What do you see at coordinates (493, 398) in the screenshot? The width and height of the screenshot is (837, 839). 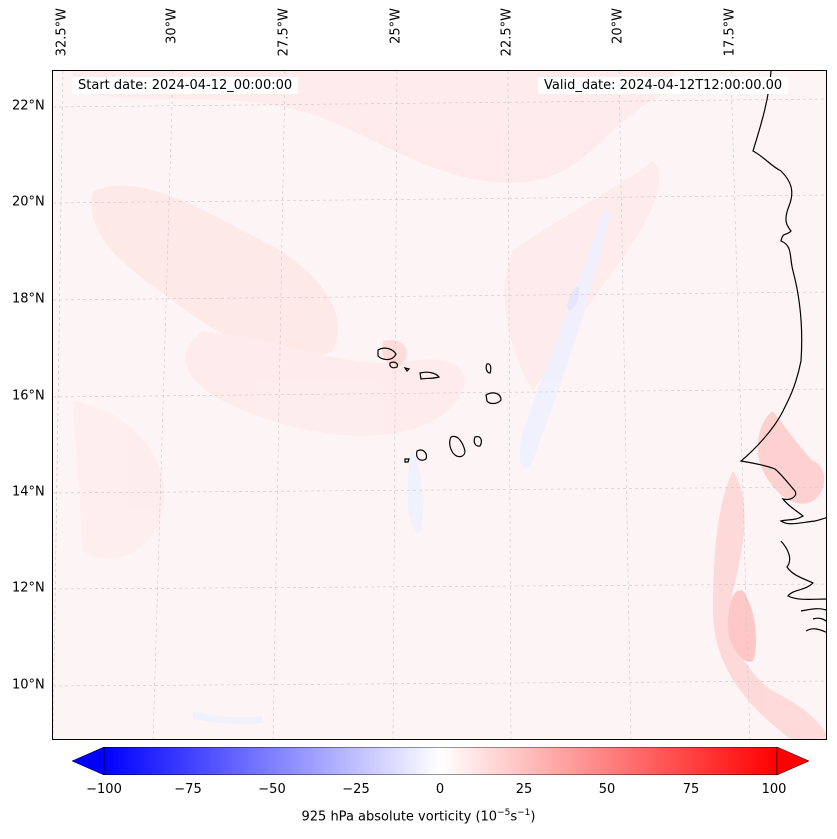 I see `island-boa-vista` at bounding box center [493, 398].